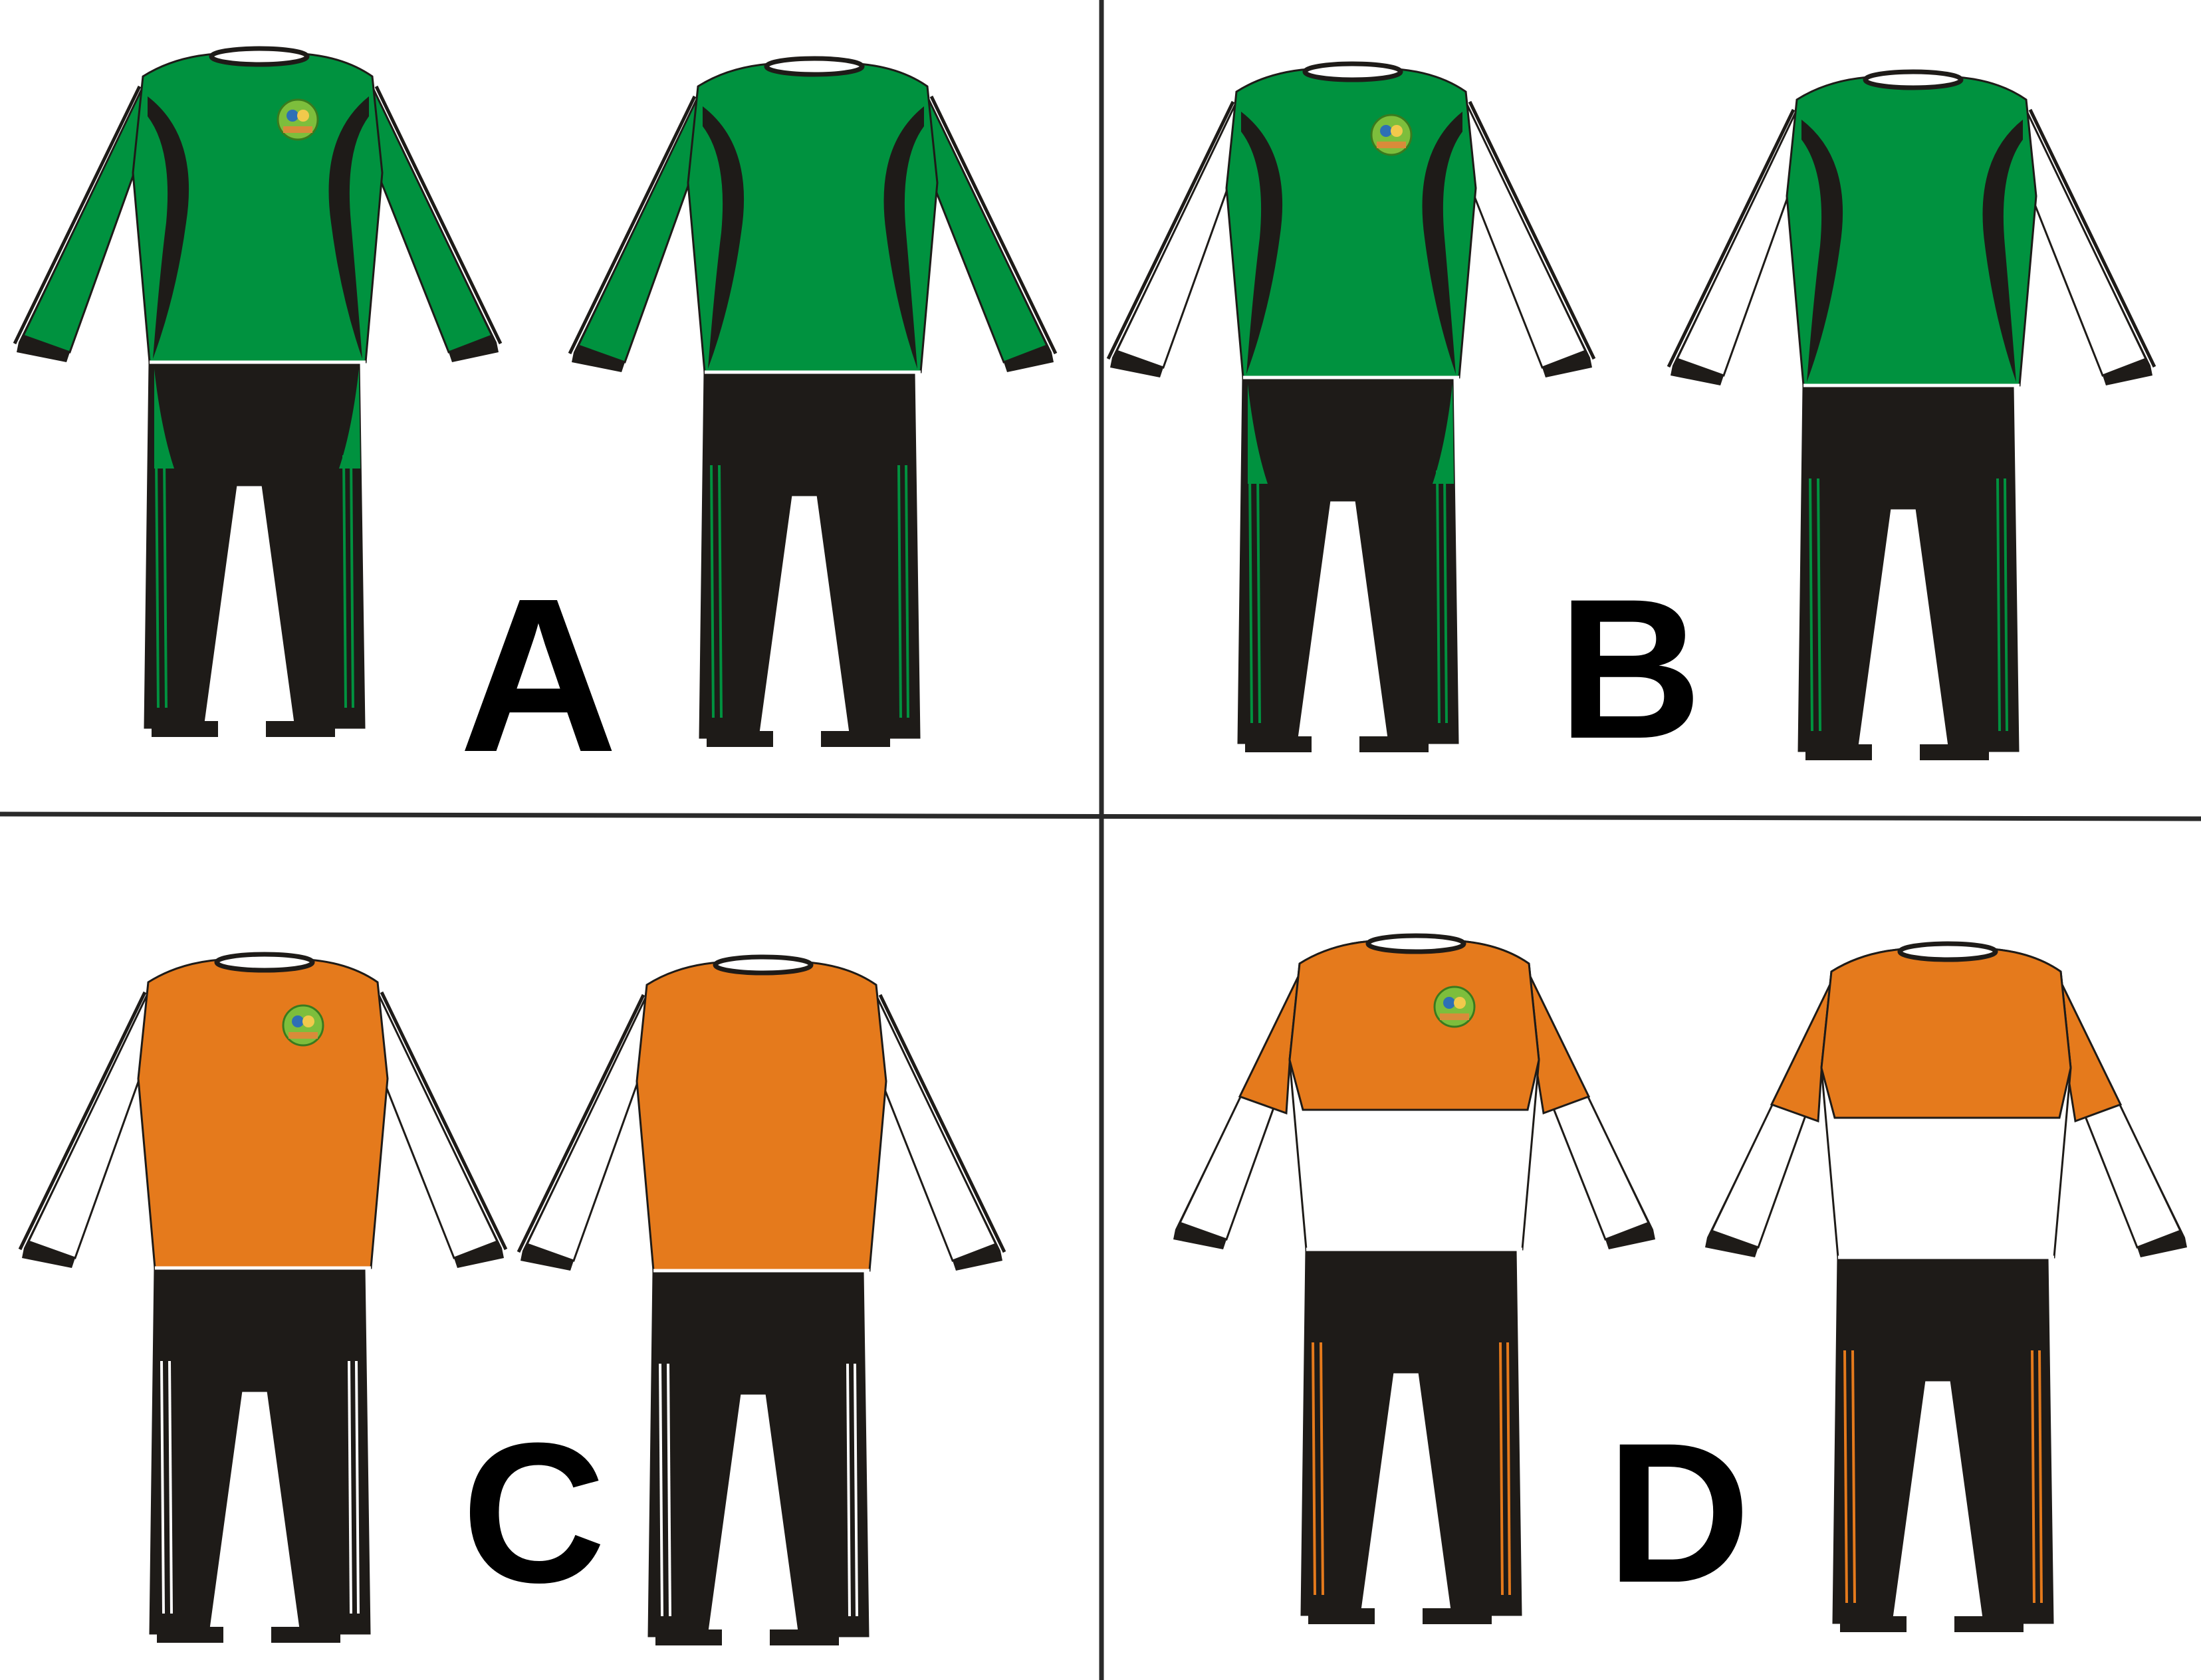 The height and width of the screenshot is (1680, 2201). What do you see at coordinates (1443, 434) in the screenshot?
I see `pants-right-panel` at bounding box center [1443, 434].